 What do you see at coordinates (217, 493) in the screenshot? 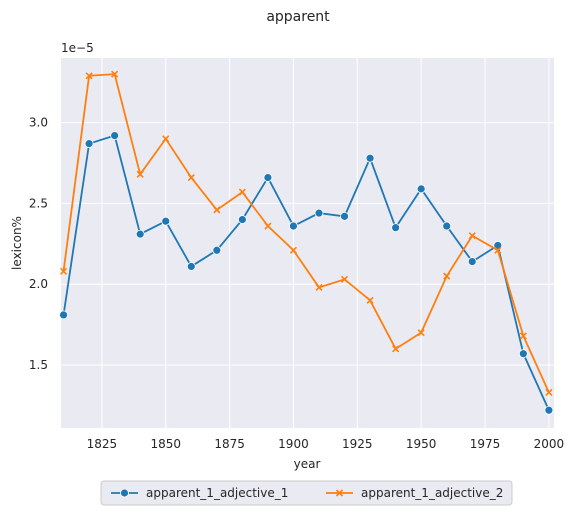
I see `legend-label: apparent_1_adjective_1` at bounding box center [217, 493].